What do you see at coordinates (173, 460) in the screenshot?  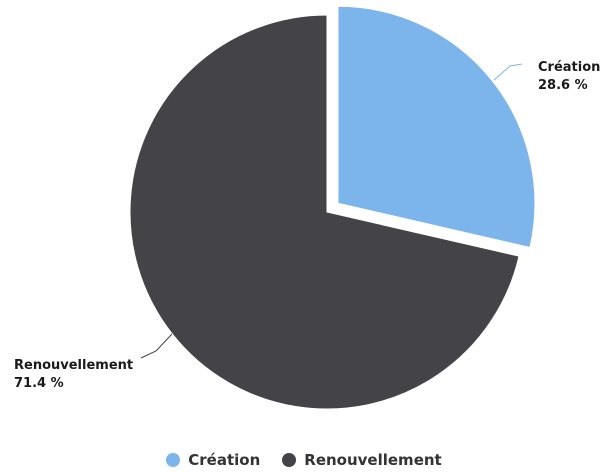 I see `legend-swatch-creation` at bounding box center [173, 460].